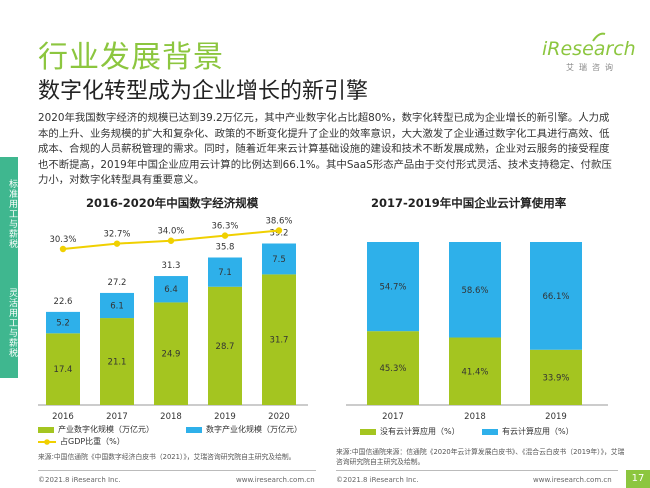 The width and height of the screenshot is (650, 488). I want to click on data-label: 28.7, so click(225, 347).